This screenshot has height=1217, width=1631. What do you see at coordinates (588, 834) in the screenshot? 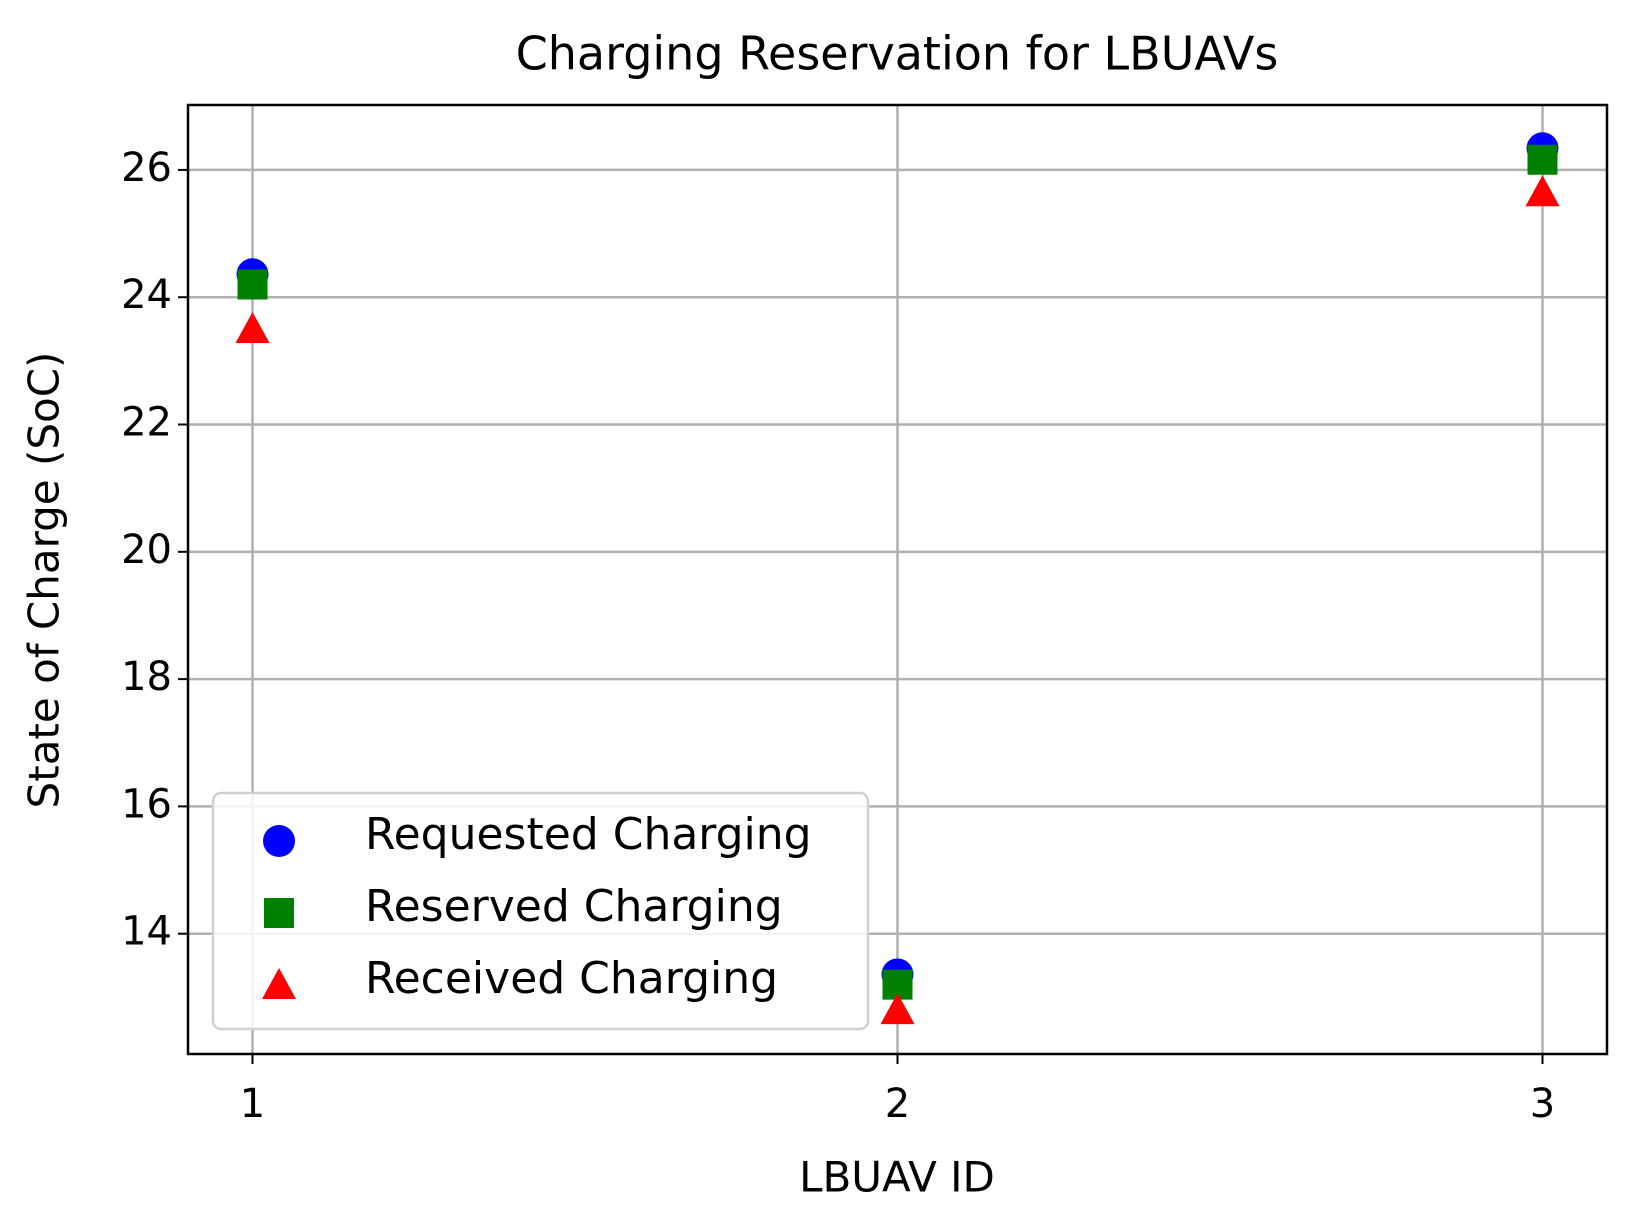
I see `legend-label: Requested Charging` at bounding box center [588, 834].